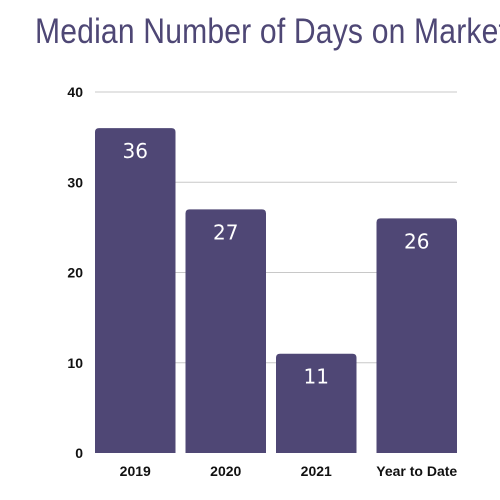 The height and width of the screenshot is (500, 500). Describe the element at coordinates (135, 471) in the screenshot. I see `x-tick-label: 2019` at that location.